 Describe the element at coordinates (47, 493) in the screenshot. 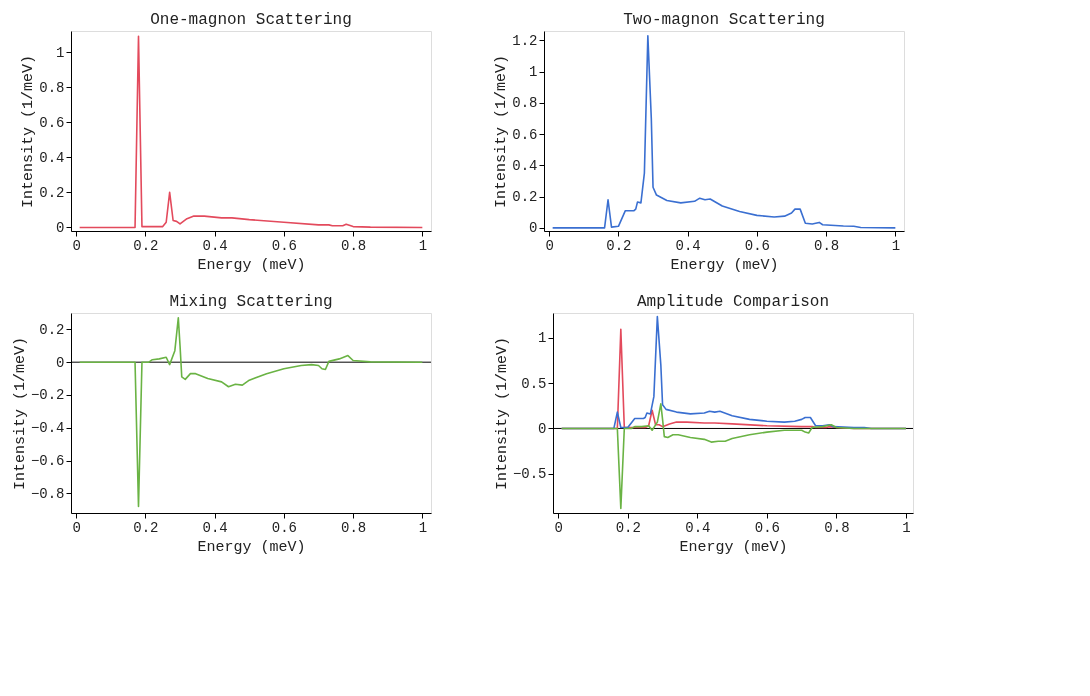

I see `y-tick-label: −0.8` at that location.